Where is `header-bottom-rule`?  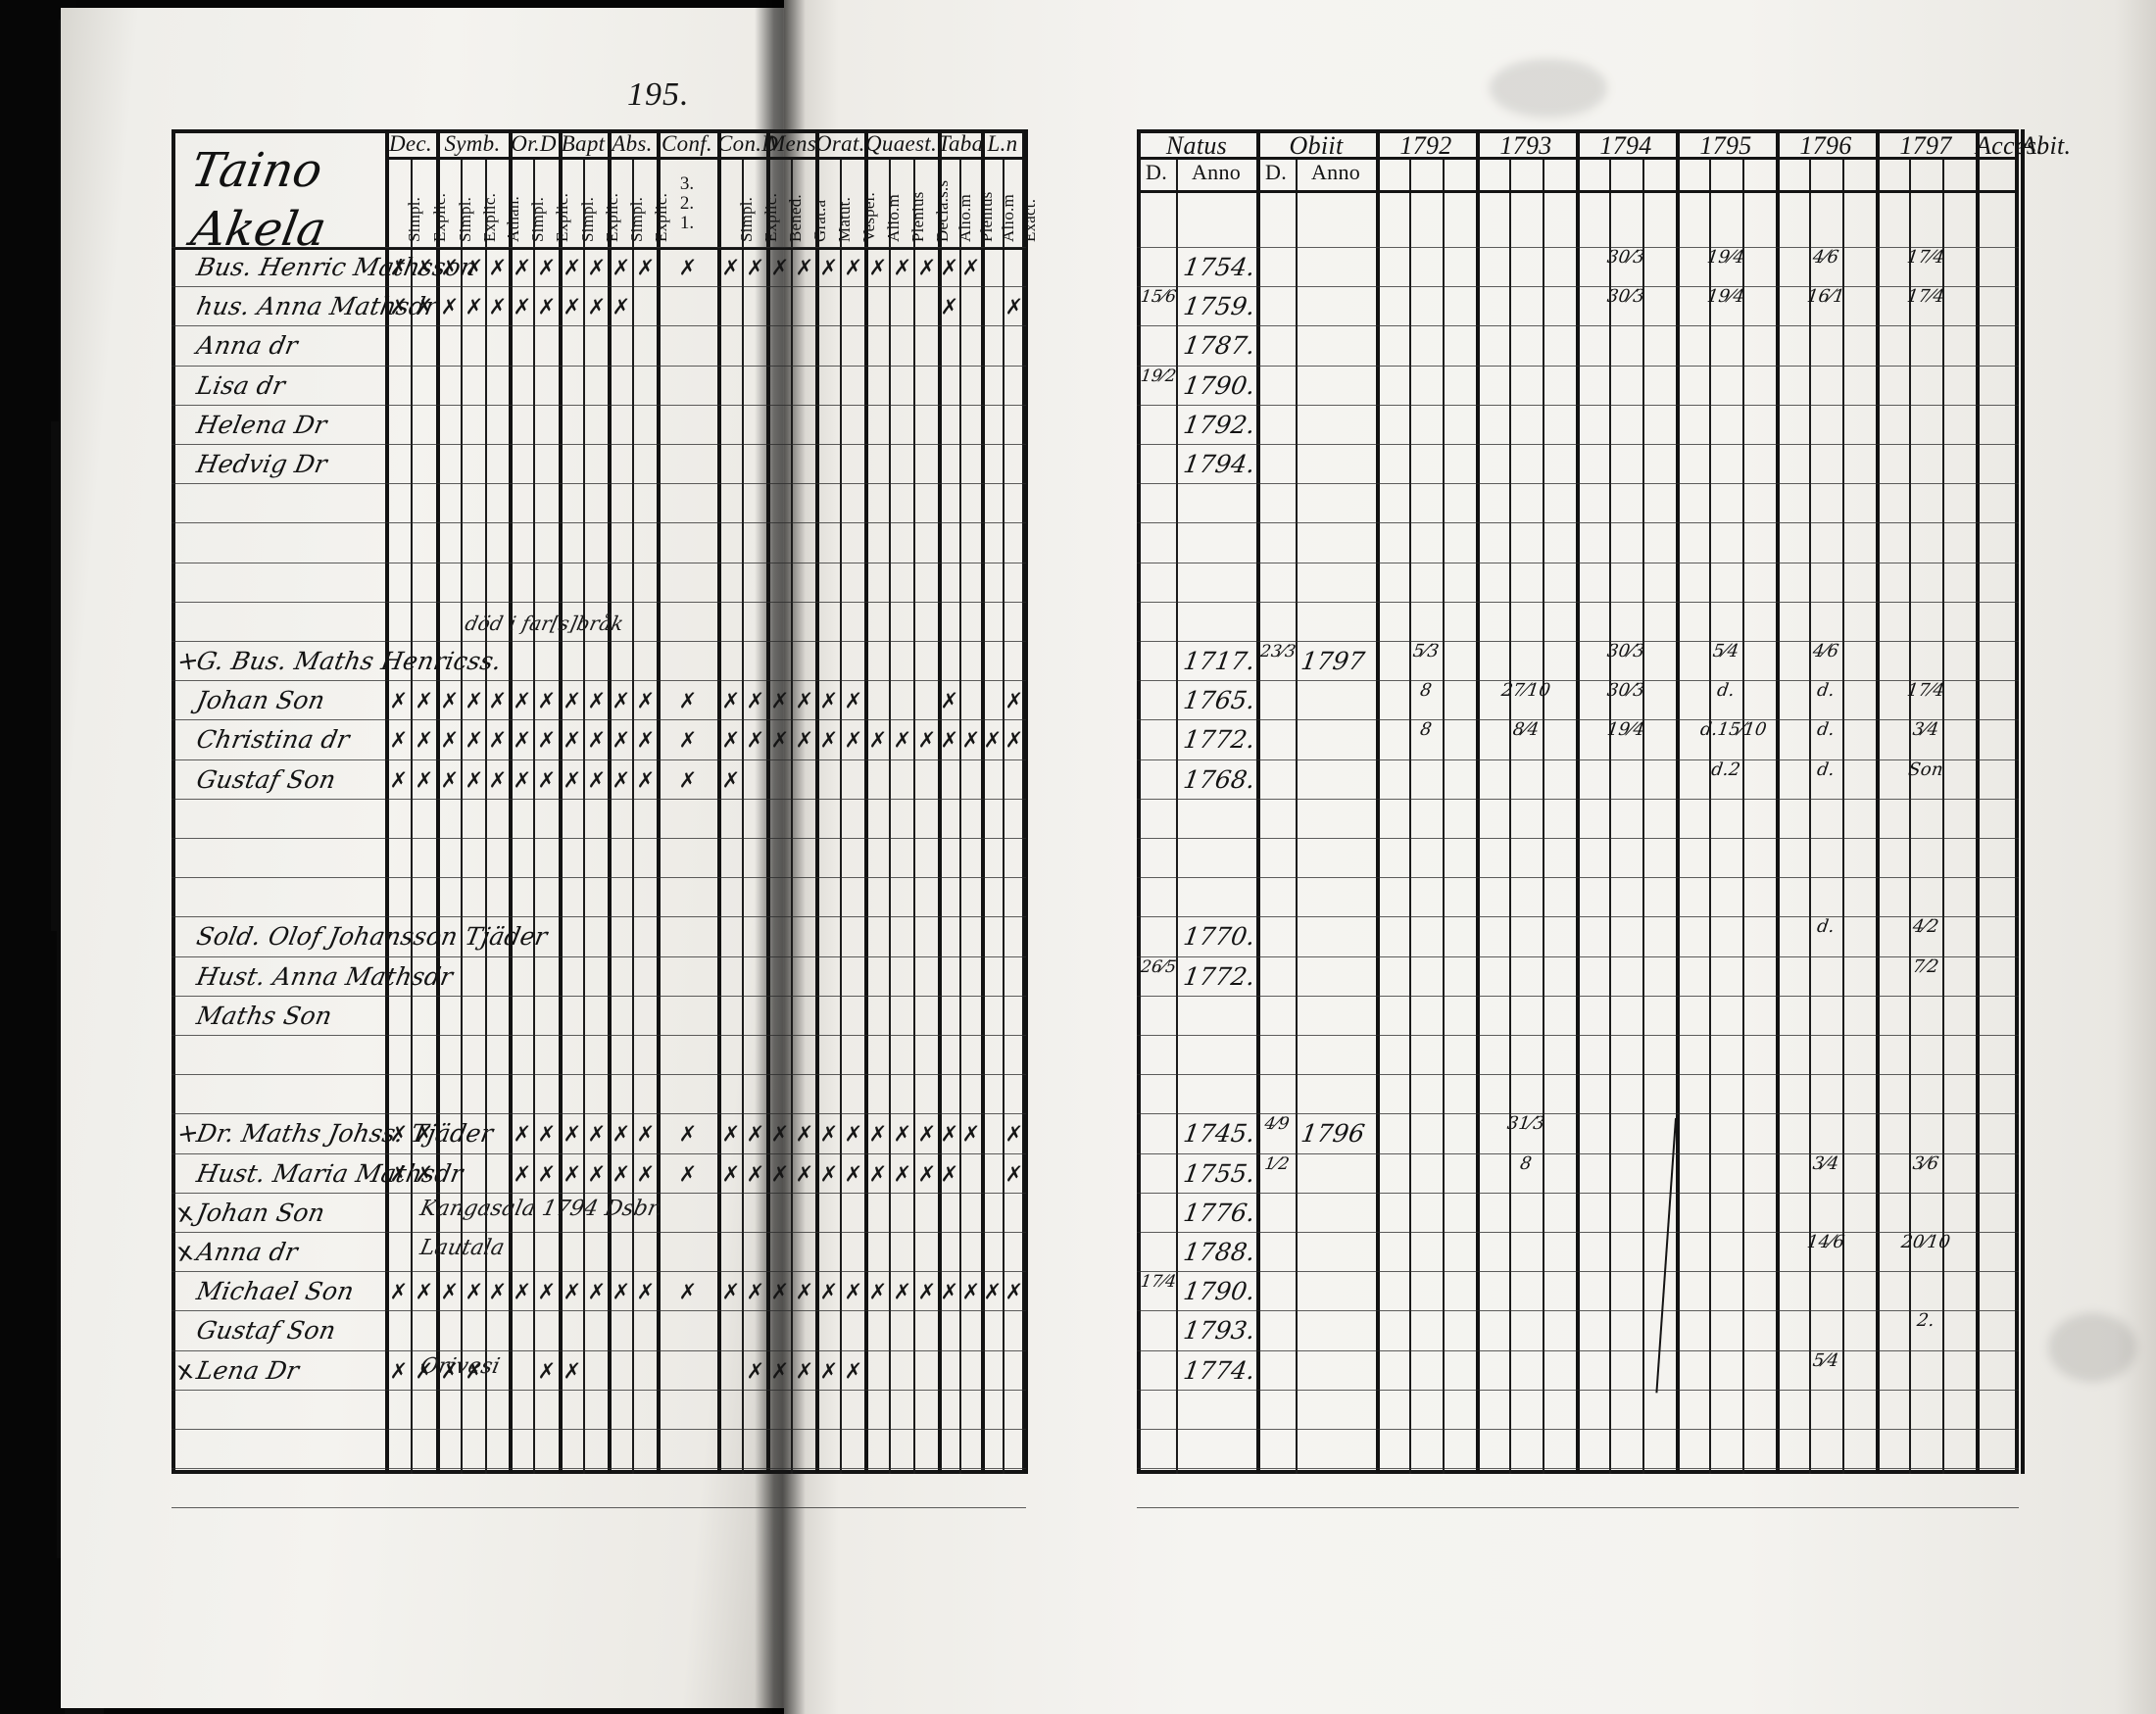 header-bottom-rule is located at coordinates (599, 248).